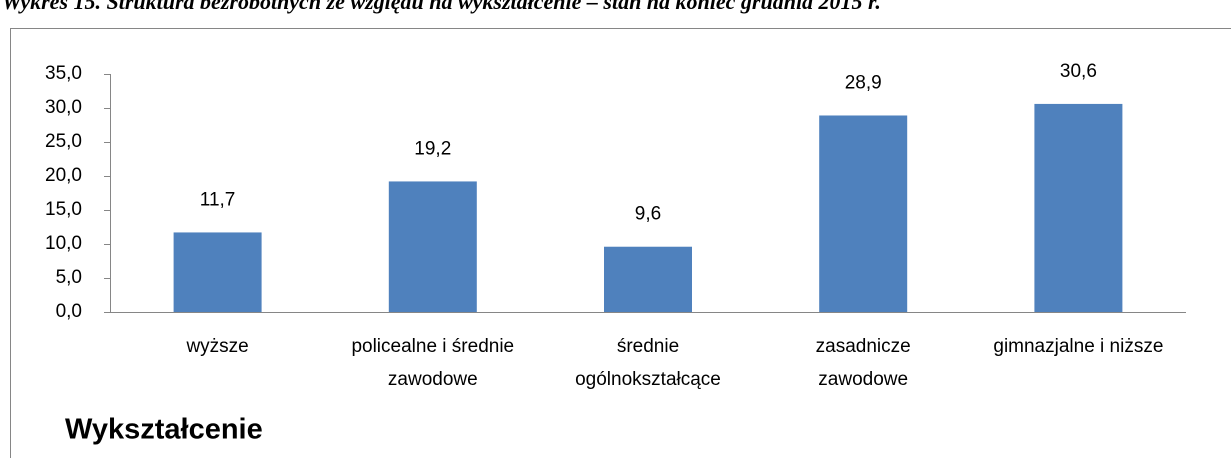 This screenshot has height=458, width=1231. Describe the element at coordinates (1078, 346) in the screenshot. I see `x-tick-label: gimnazjalne i niższe` at that location.